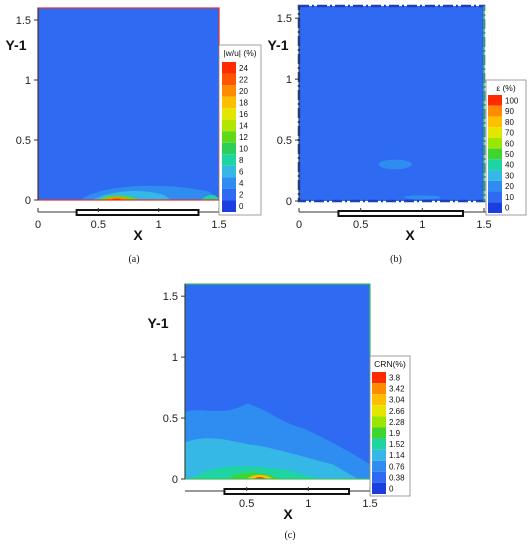  What do you see at coordinates (243, 102) in the screenshot?
I see `legend-value: 18` at bounding box center [243, 102].